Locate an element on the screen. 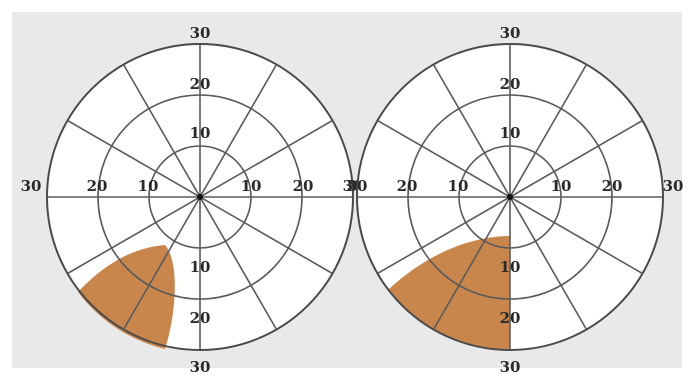 The width and height of the screenshot is (692, 378). left-label-left-10: 10 is located at coordinates (148, 186).